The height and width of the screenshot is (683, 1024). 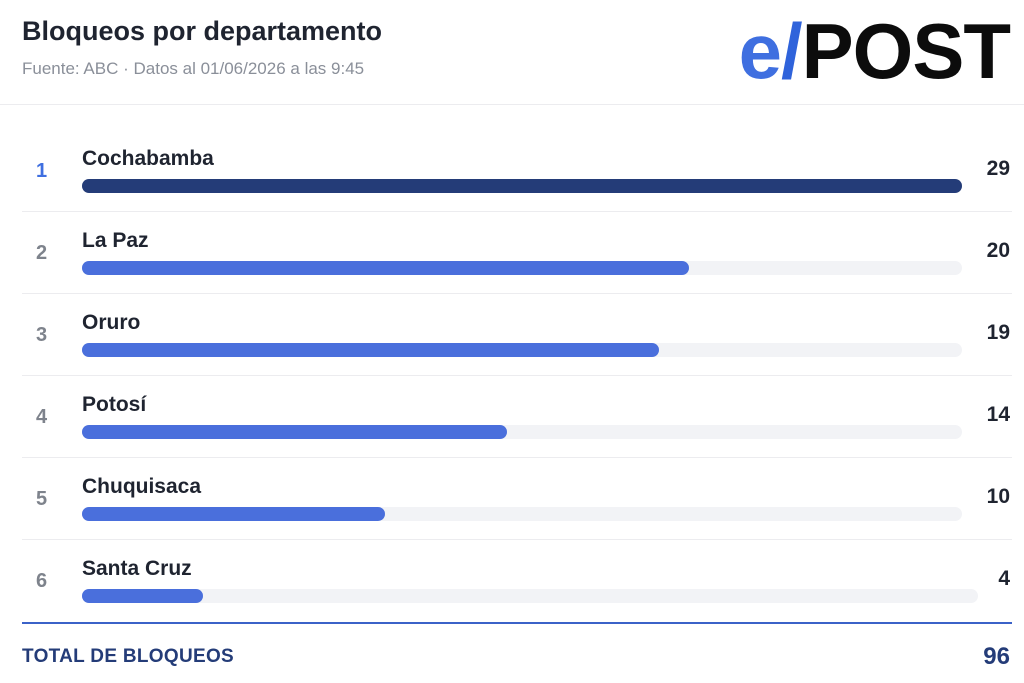 I want to click on rank-label: 3, so click(x=42, y=335).